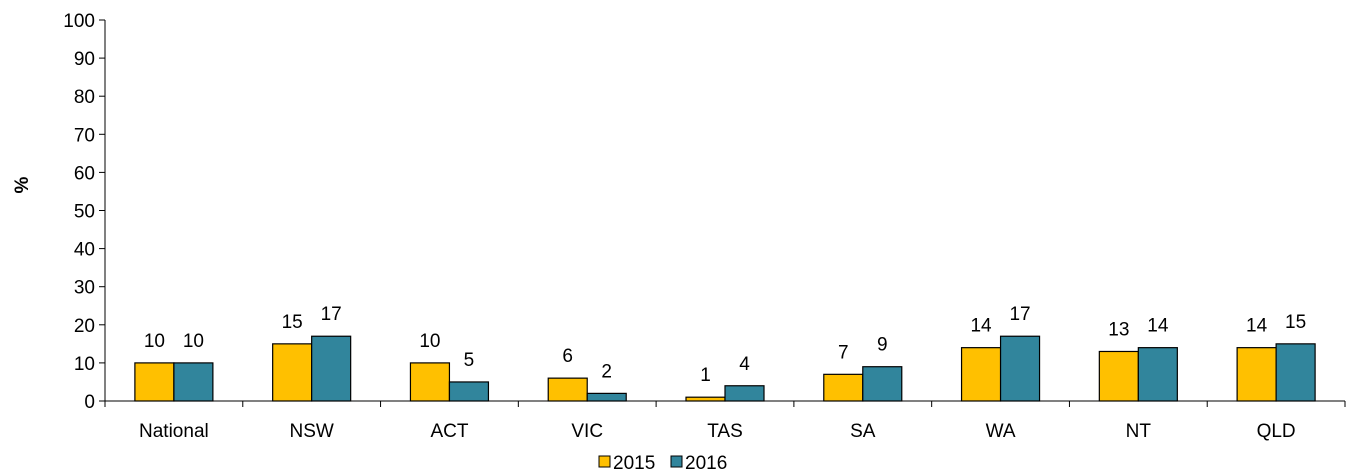 The width and height of the screenshot is (1352, 476). Describe the element at coordinates (843, 352) in the screenshot. I see `data-label: 7` at that location.